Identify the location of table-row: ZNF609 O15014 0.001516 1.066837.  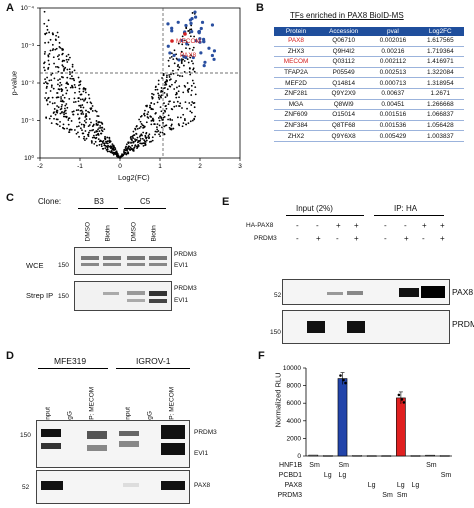
(369, 115).